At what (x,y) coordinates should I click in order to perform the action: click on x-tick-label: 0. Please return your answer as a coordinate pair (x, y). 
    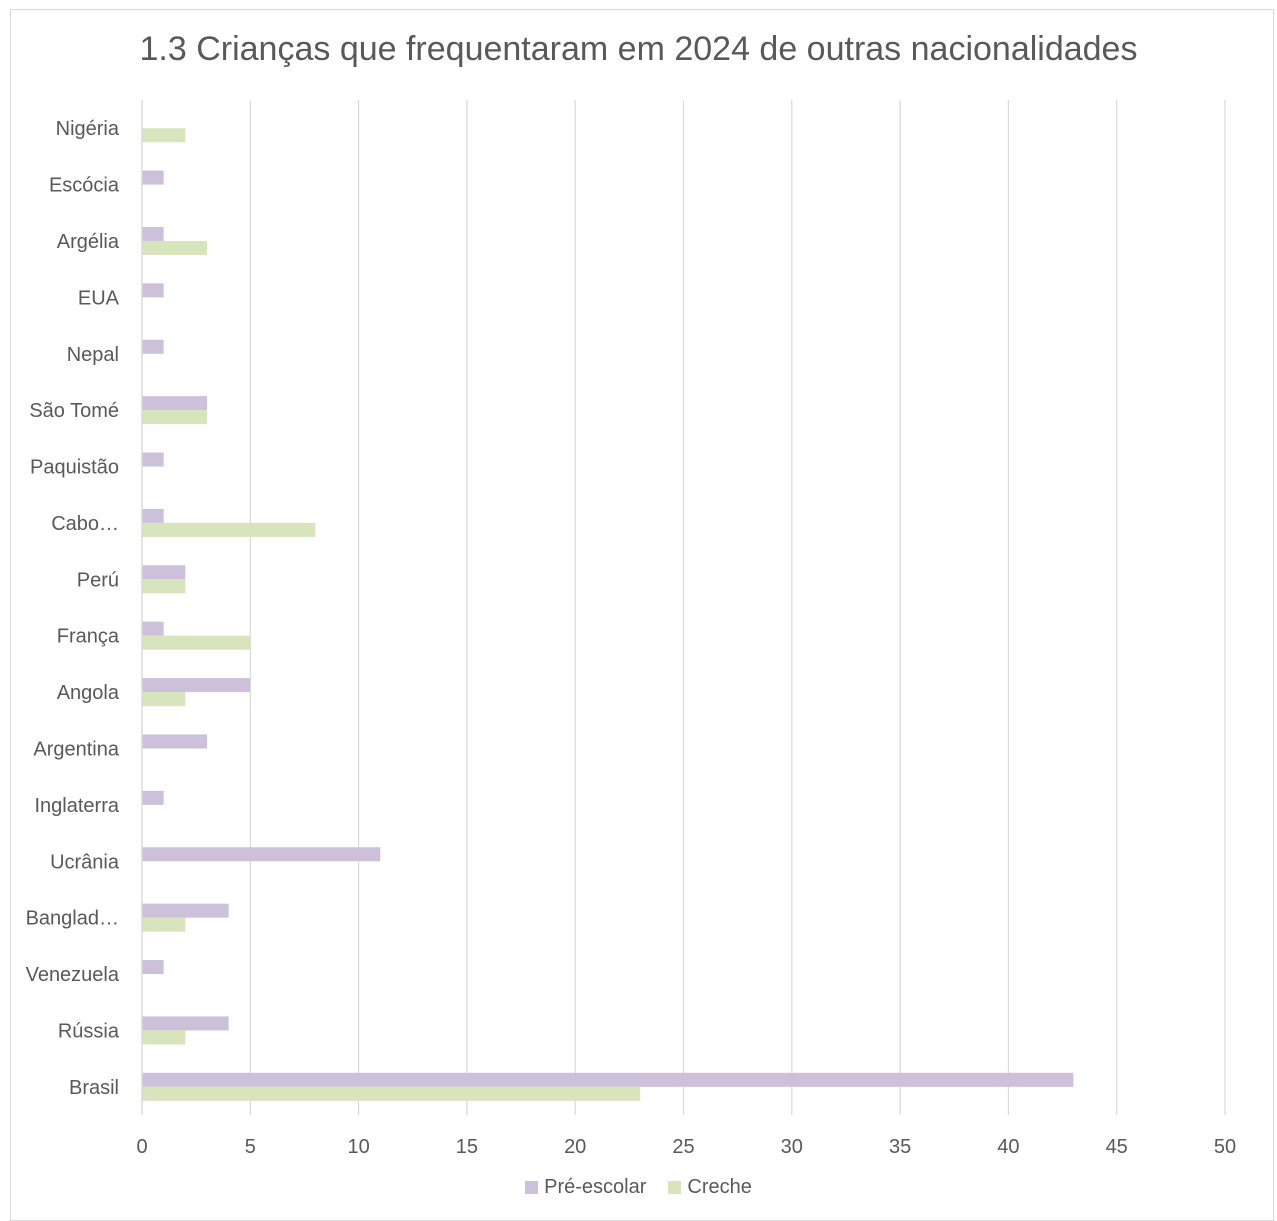
    Looking at the image, I should click on (141, 1147).